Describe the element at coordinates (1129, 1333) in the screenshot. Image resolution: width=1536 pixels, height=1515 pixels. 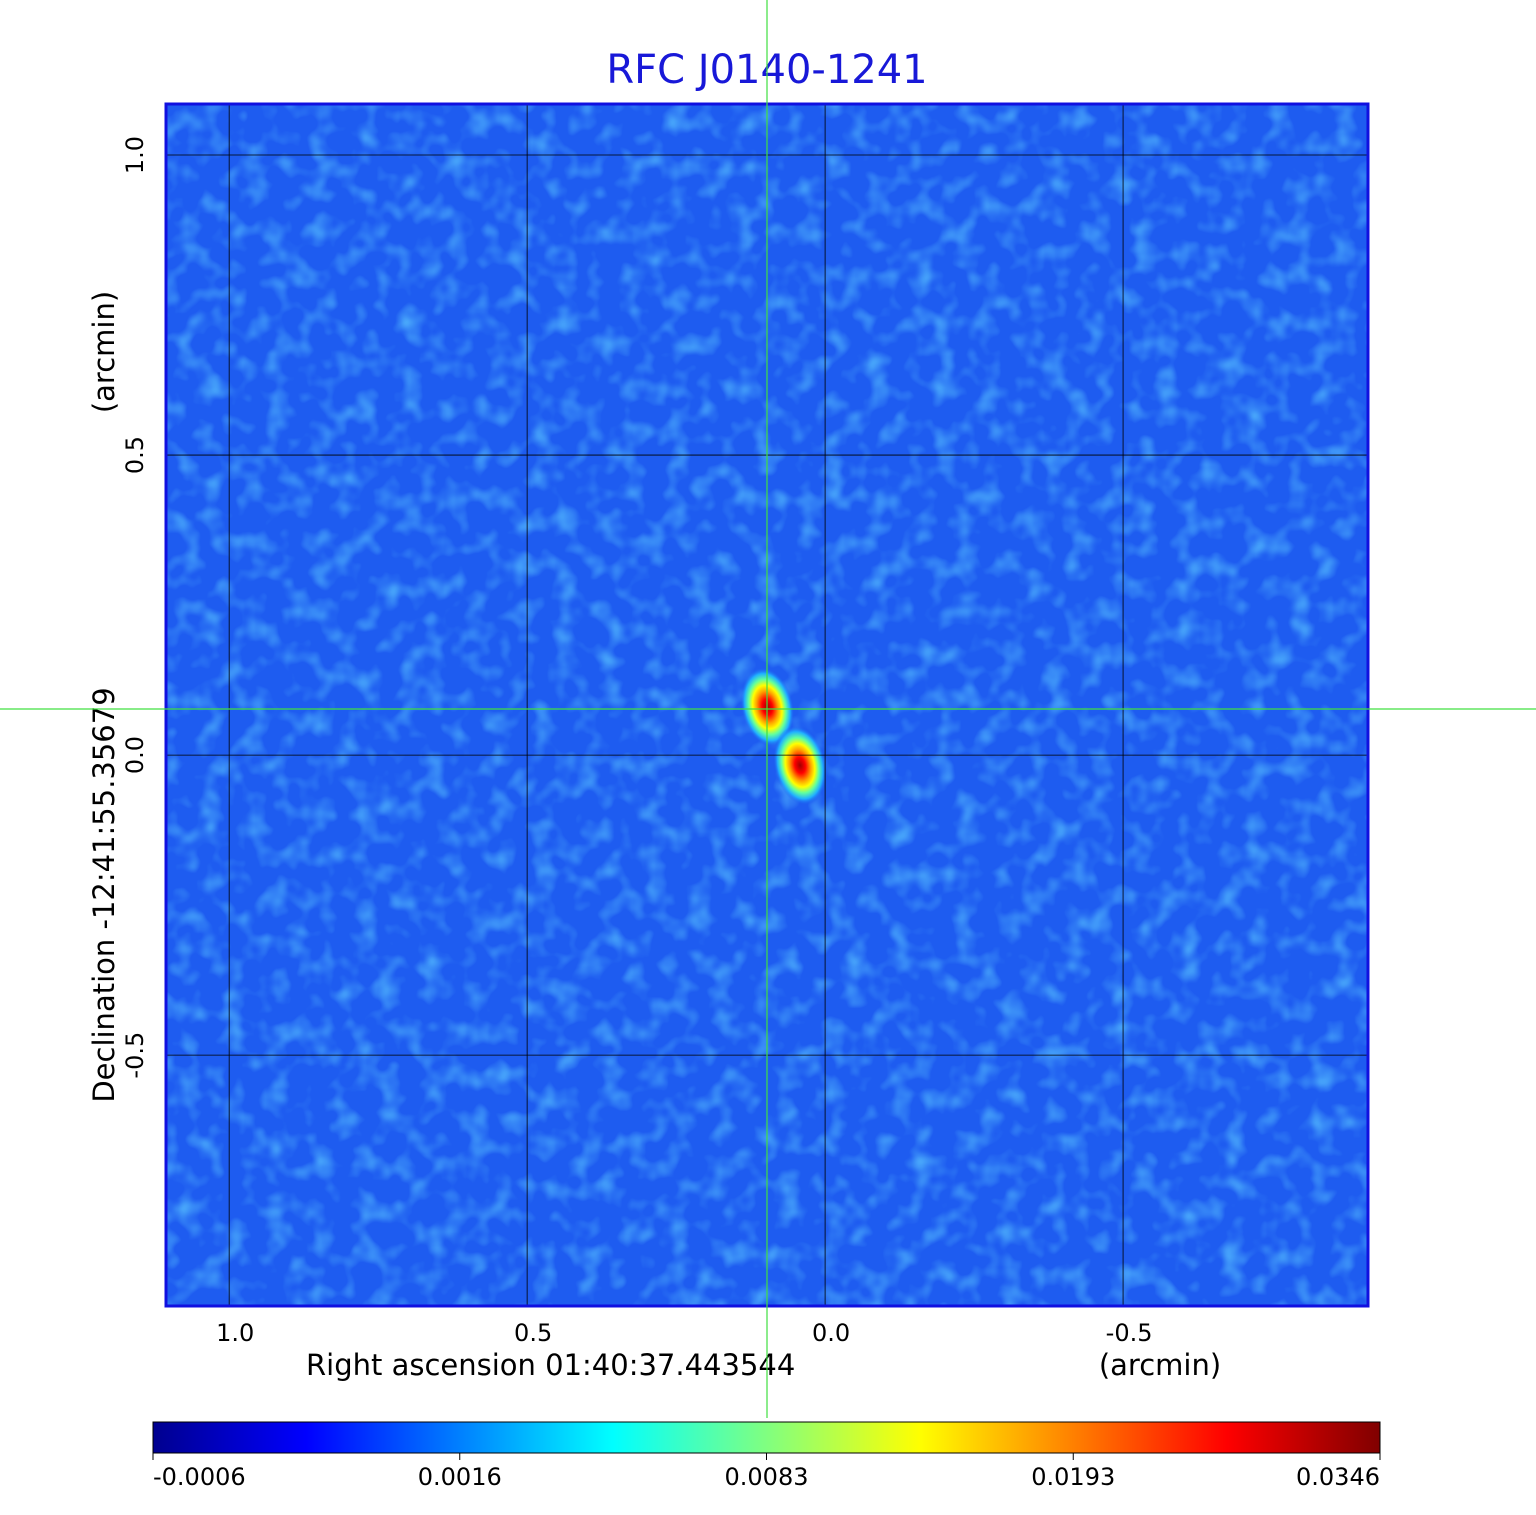
I see `x-tick-label: -0.5` at that location.